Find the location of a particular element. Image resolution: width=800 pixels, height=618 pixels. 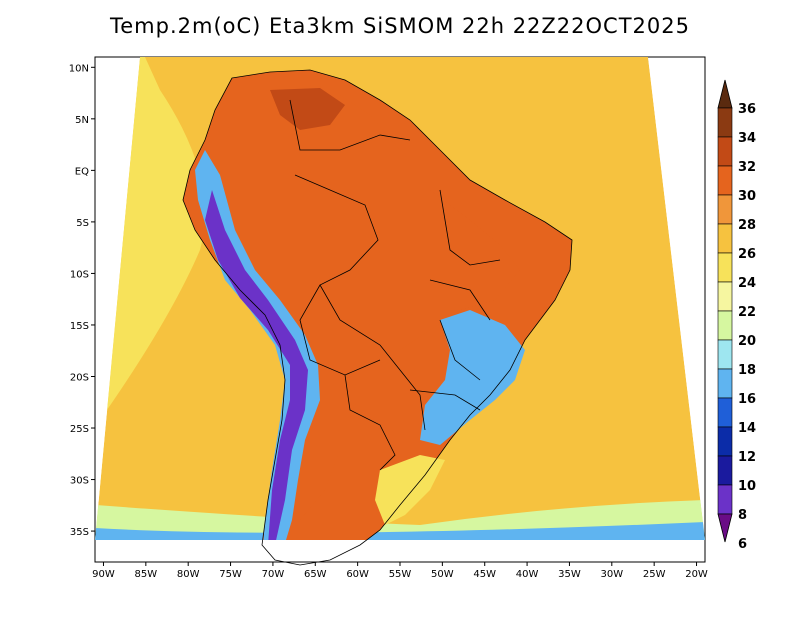

lon-tick-label: 70W is located at coordinates (273, 574).